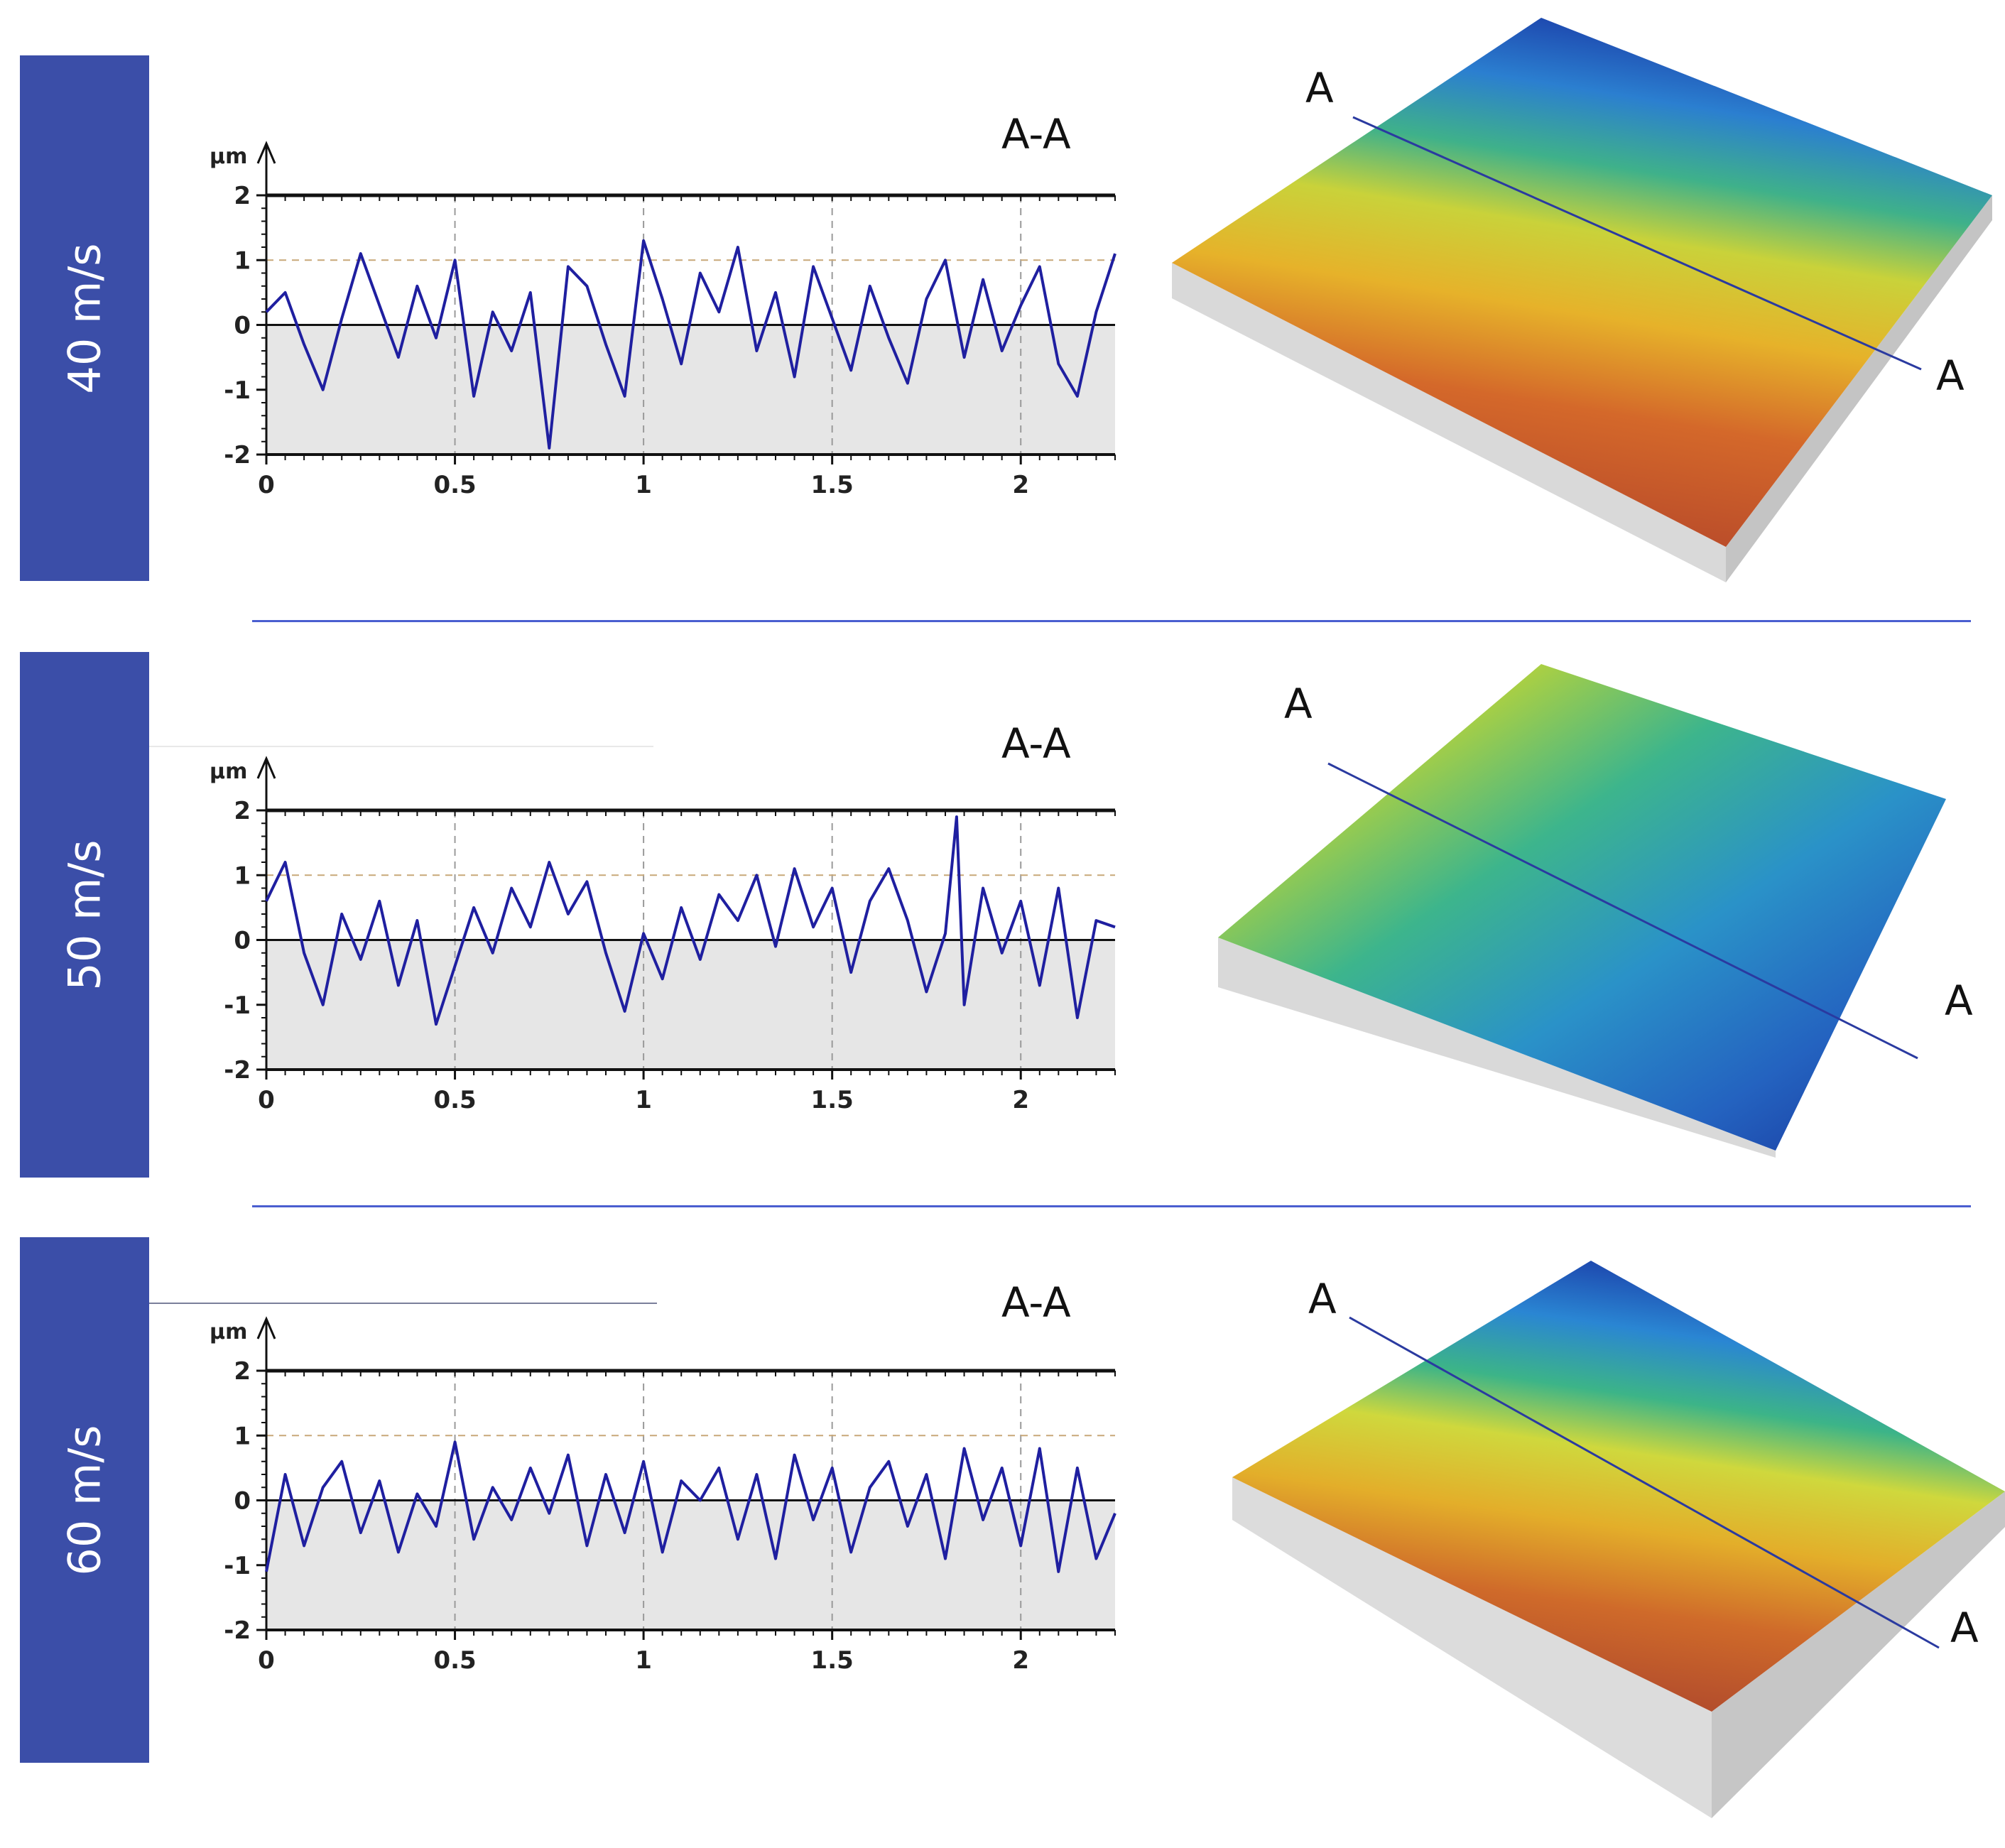 This screenshot has width=2005, height=1848. I want to click on speed-tab-60: 60 m/s, so click(84, 1500).